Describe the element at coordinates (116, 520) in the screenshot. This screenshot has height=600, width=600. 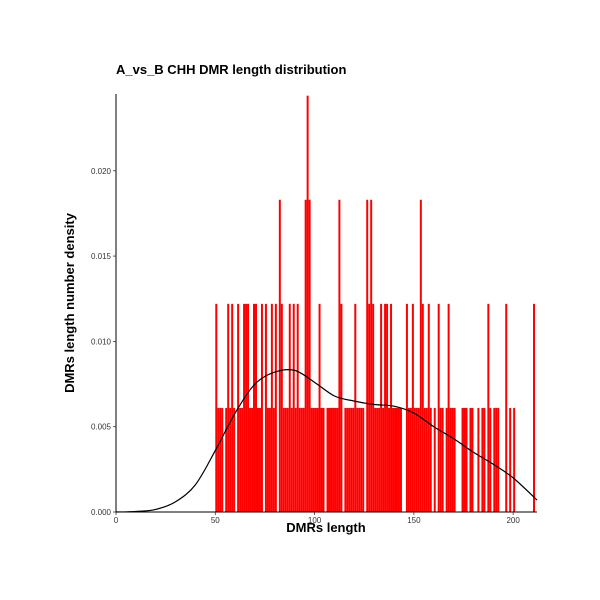
I see `x-tick-label: 0` at that location.